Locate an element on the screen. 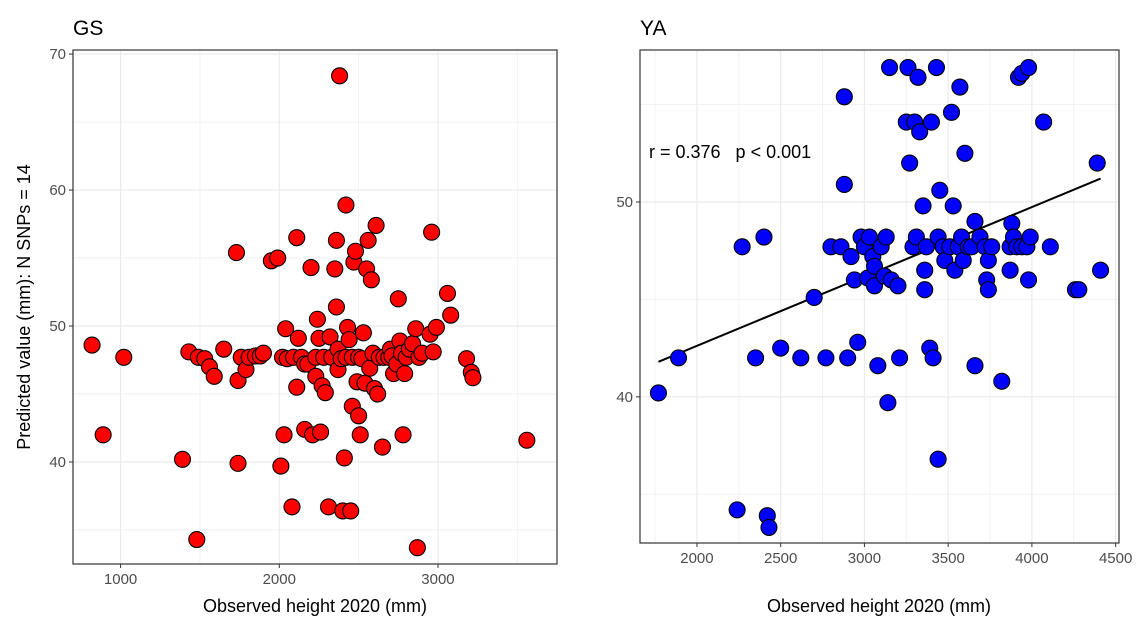 The image size is (1137, 618). ya-x-tick-label: 2000 is located at coordinates (696, 558).